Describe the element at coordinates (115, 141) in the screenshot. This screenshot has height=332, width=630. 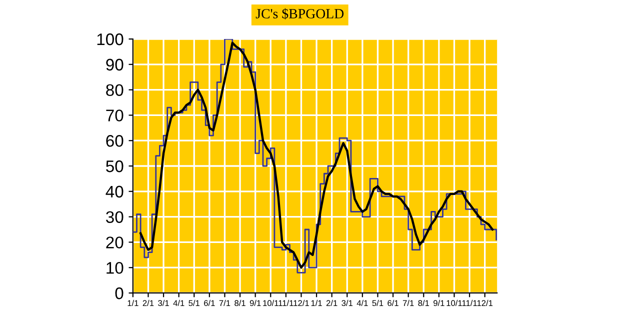
I see `y-tick-label: 60` at that location.